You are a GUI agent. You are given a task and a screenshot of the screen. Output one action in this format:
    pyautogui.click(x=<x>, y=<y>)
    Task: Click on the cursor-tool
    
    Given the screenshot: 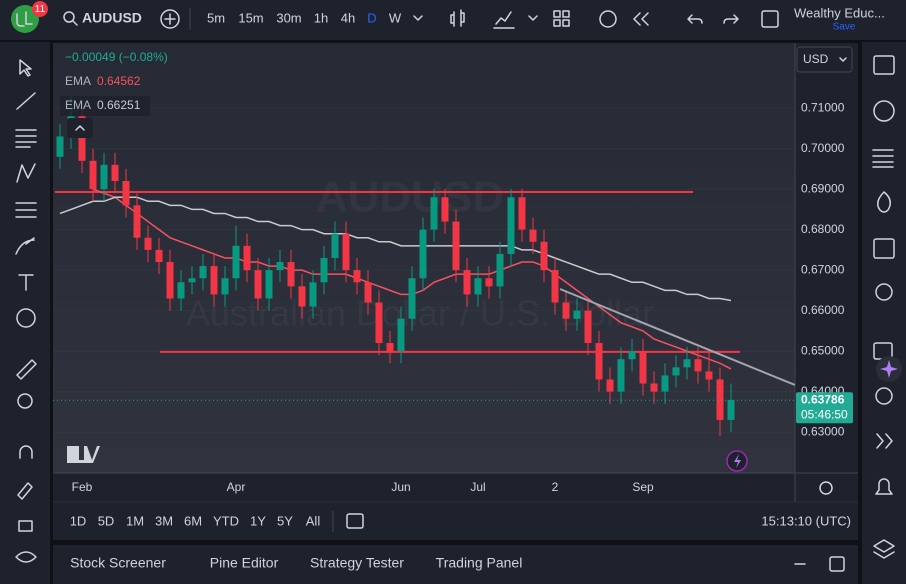 What is the action you would take?
    pyautogui.click(x=25, y=68)
    